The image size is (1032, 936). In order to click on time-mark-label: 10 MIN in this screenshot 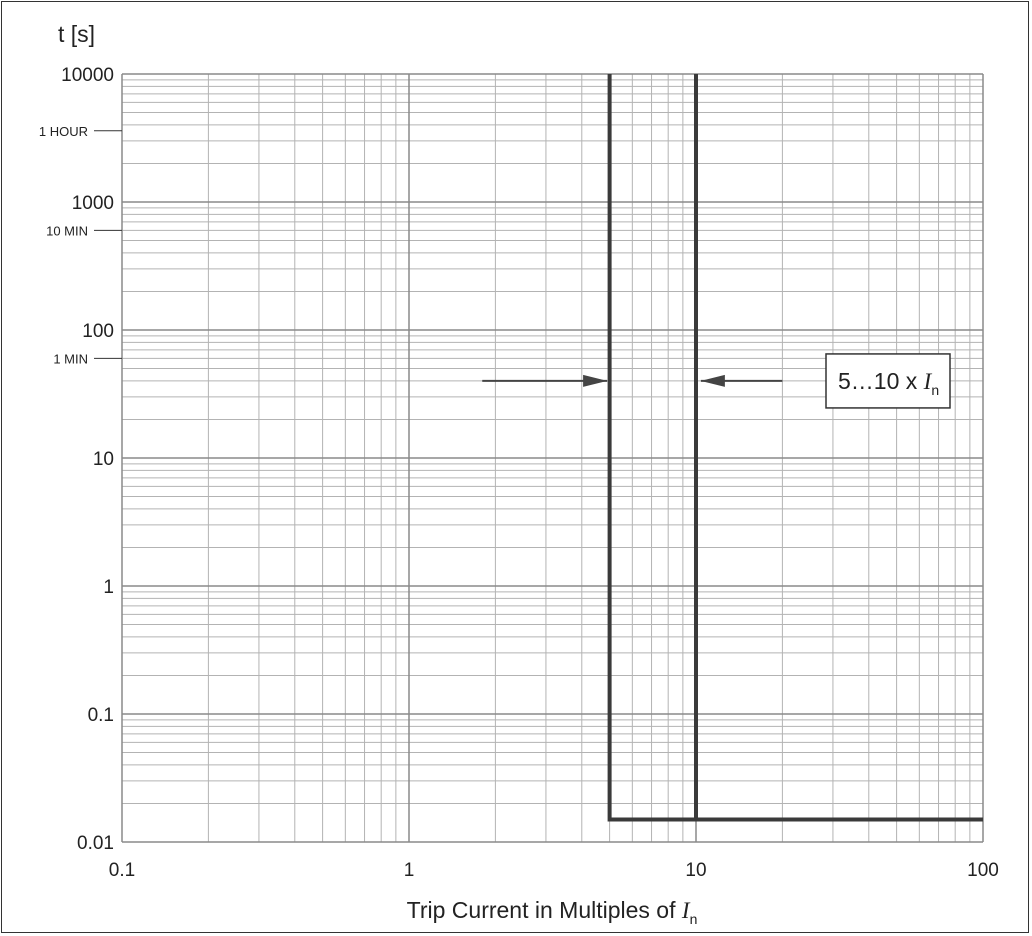, I will do `click(67, 230)`.